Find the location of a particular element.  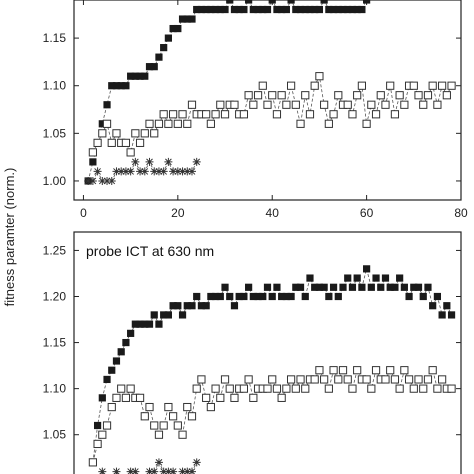

series-line is located at coordinates (149, 467).